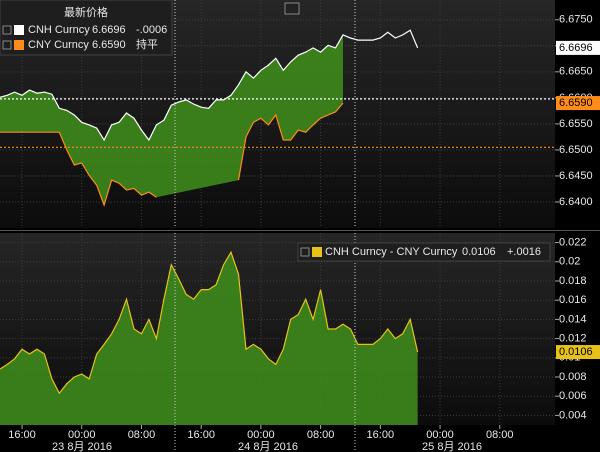 The height and width of the screenshot is (452, 600). I want to click on y-tick-label: 6.6450, so click(576, 176).